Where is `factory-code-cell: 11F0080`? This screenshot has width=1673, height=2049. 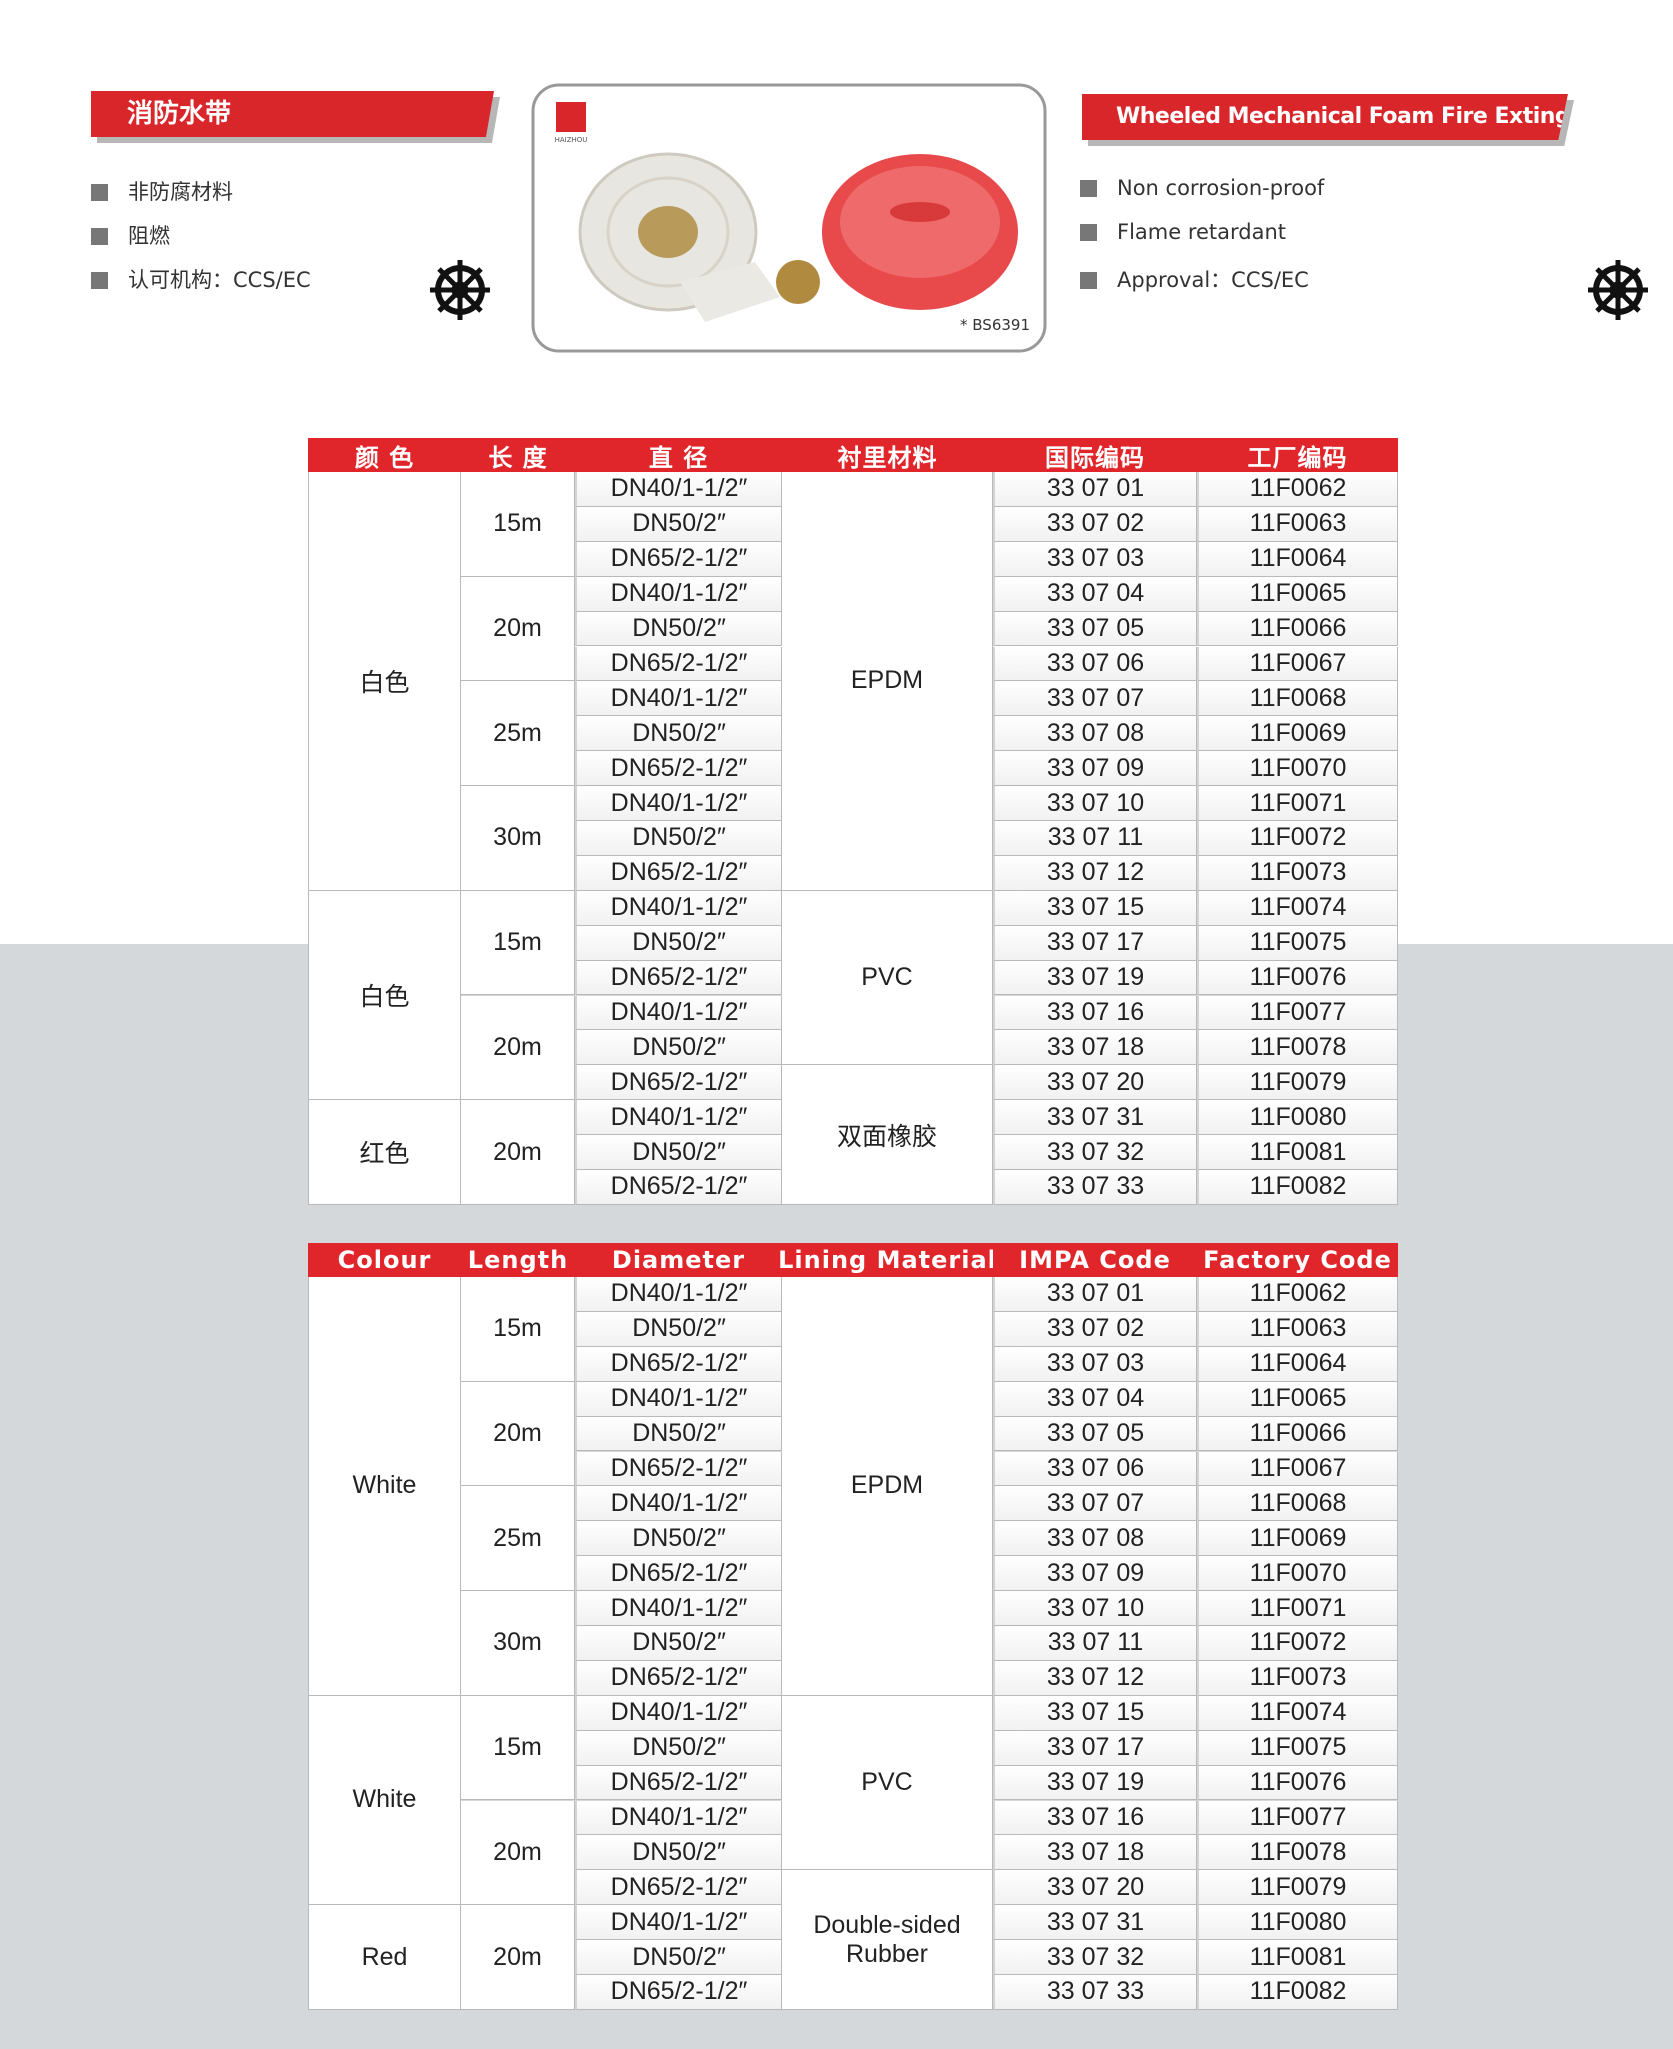 factory-code-cell: 11F0080 is located at coordinates (1297, 1118).